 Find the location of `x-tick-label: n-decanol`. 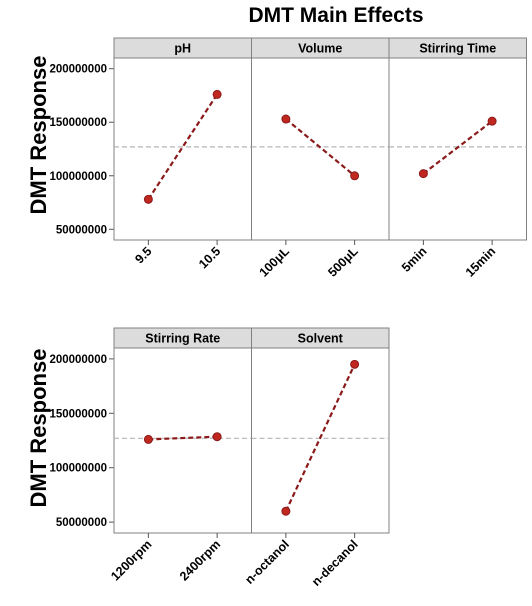

x-tick-label: n-decanol is located at coordinates (335, 563).